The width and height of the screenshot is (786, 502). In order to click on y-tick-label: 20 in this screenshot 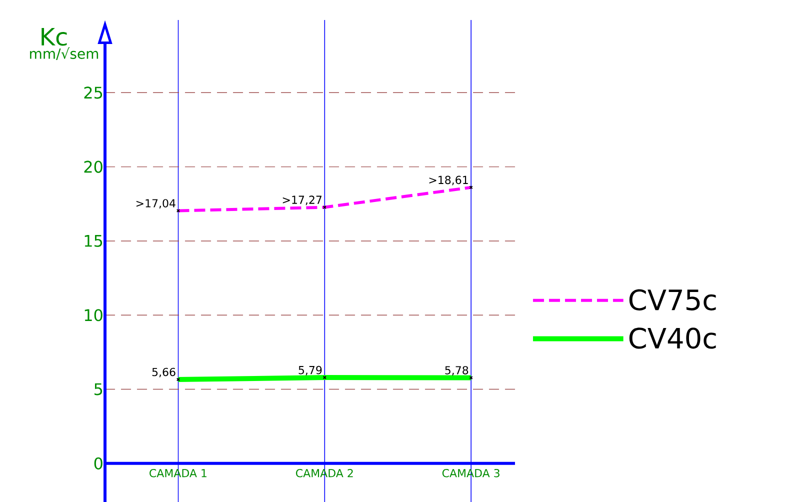, I will do `click(93, 166)`.